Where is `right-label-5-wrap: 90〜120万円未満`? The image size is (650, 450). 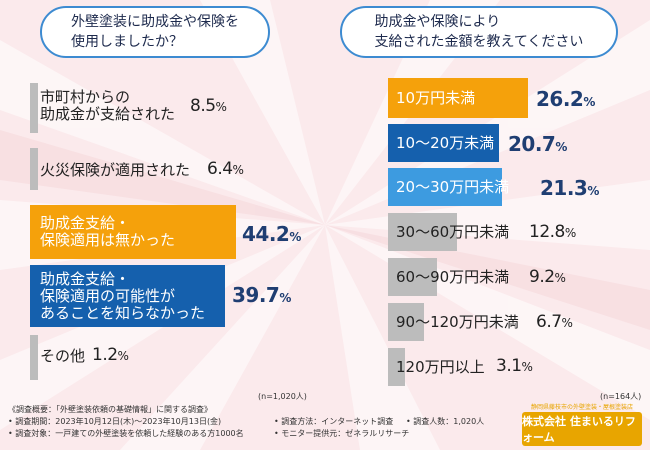
right-label-5-wrap: 90〜120万円未満 is located at coordinates (457, 322).